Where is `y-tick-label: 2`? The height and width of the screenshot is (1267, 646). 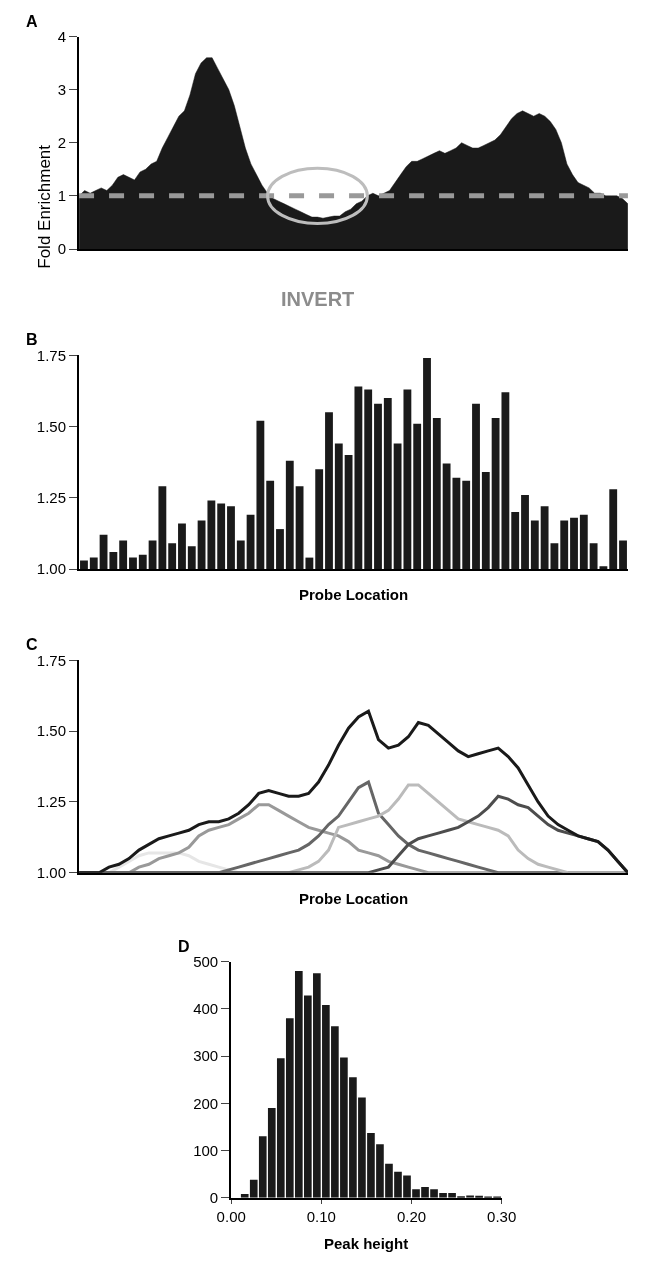 y-tick-label: 2 is located at coordinates (62, 142).